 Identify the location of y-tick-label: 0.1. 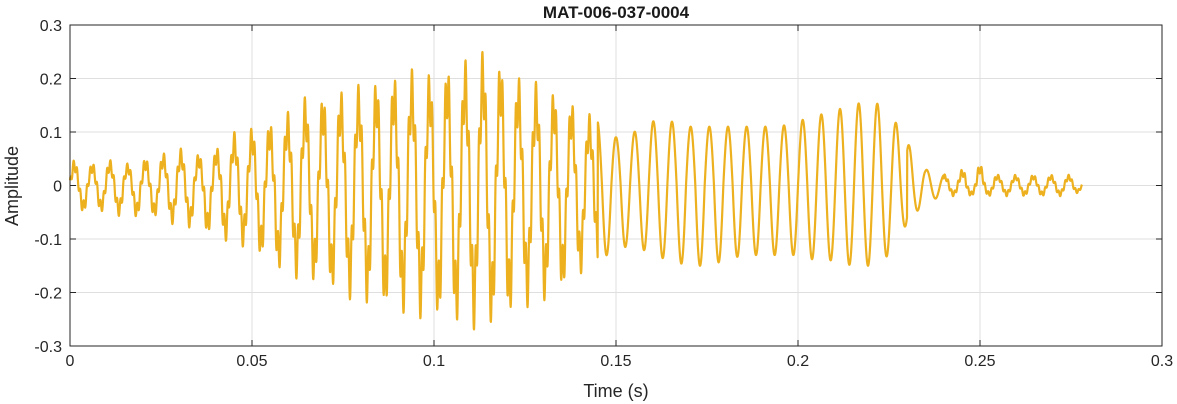
(51, 133).